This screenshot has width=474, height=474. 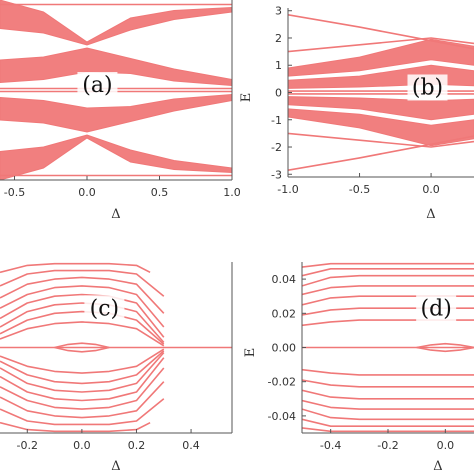 I want to click on x-axis-label-a: Δ, so click(x=115, y=214).